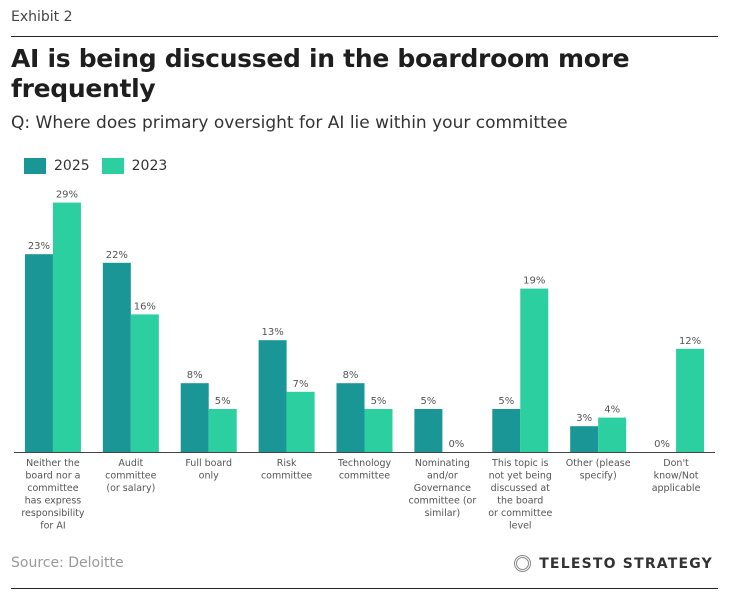 The height and width of the screenshot is (598, 735). What do you see at coordinates (676, 488) in the screenshot?
I see `category-label-8-line-2: applicable` at bounding box center [676, 488].